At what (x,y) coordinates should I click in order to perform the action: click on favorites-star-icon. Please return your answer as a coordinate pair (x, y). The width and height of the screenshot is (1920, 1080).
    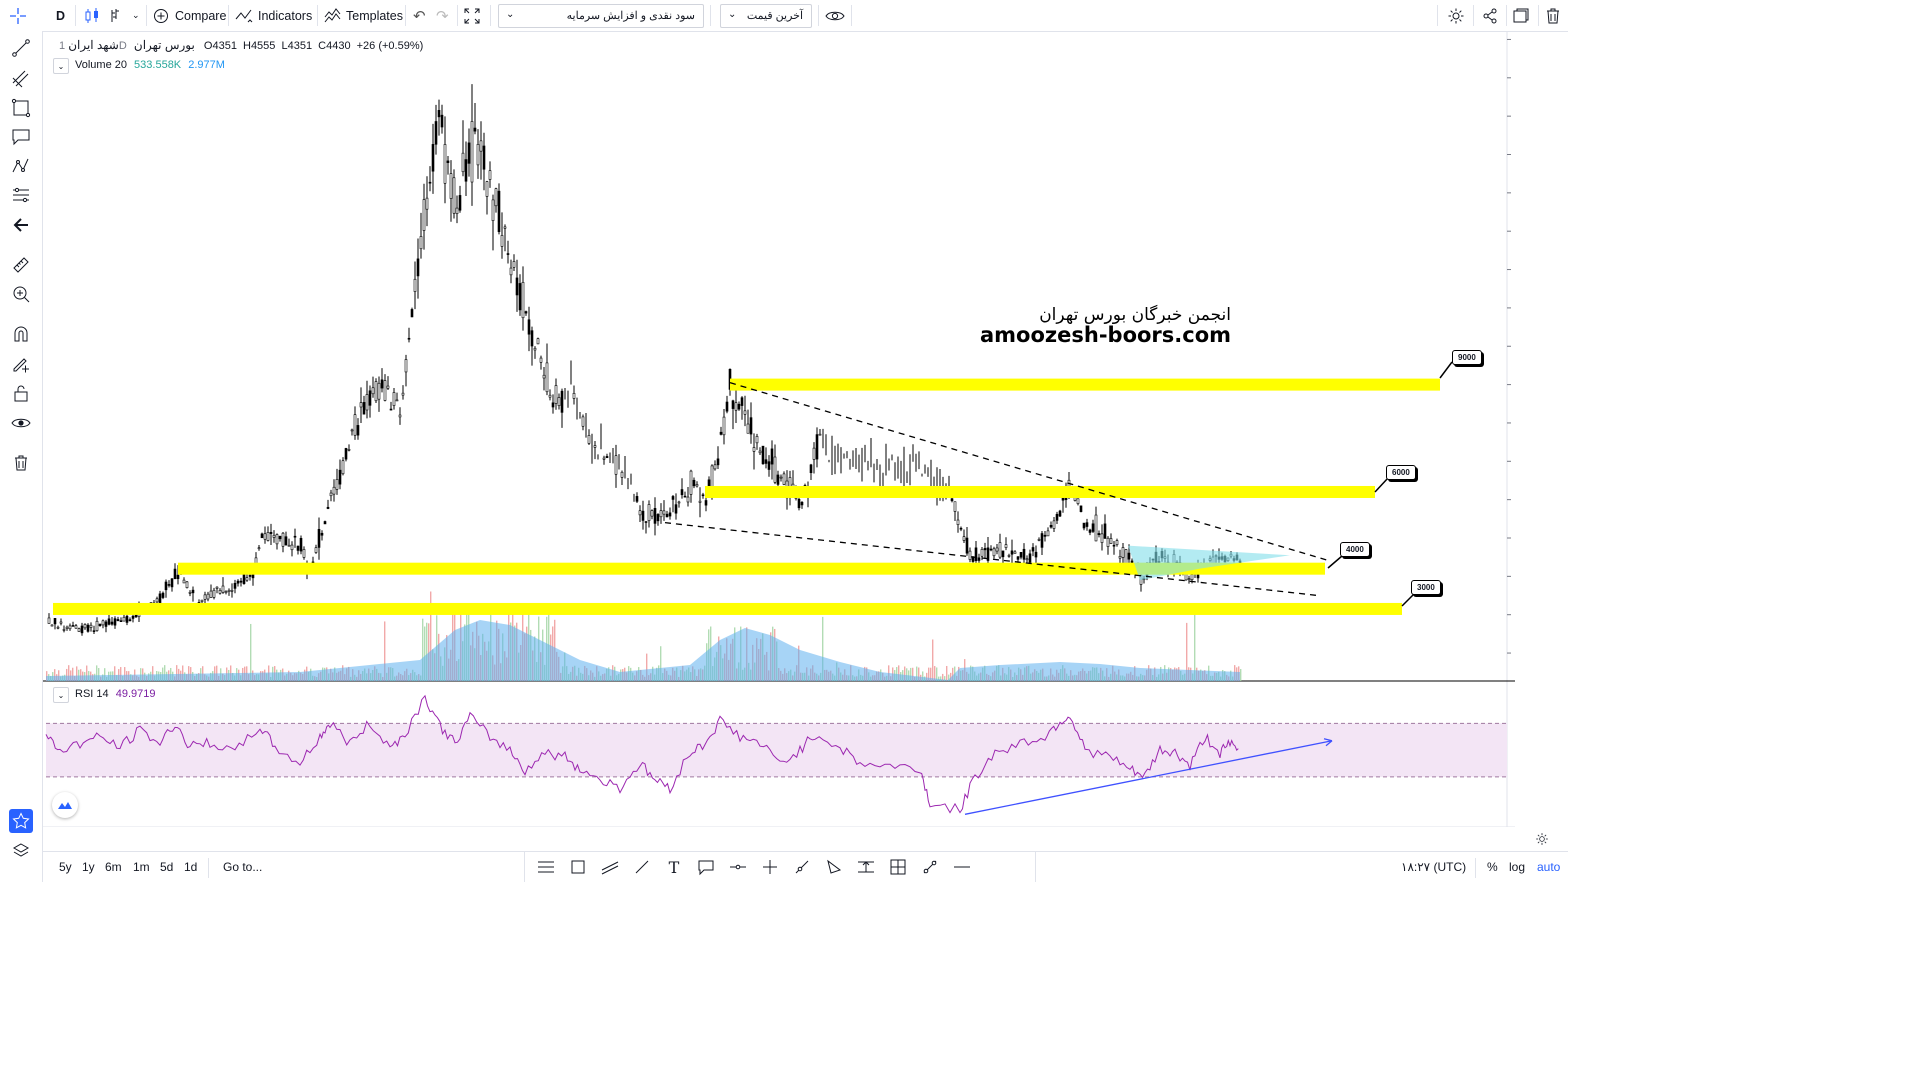
    Looking at the image, I should click on (21, 821).